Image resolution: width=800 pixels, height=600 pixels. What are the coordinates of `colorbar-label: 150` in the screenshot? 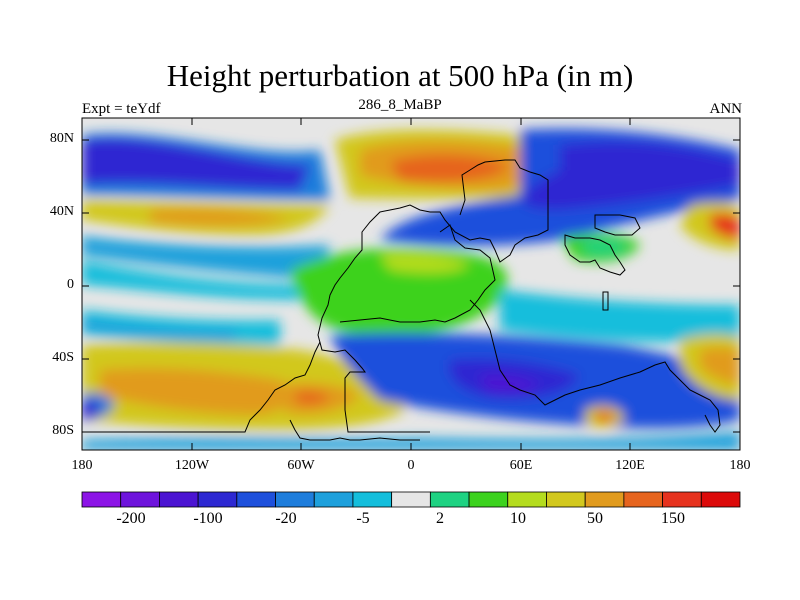 It's located at (673, 518).